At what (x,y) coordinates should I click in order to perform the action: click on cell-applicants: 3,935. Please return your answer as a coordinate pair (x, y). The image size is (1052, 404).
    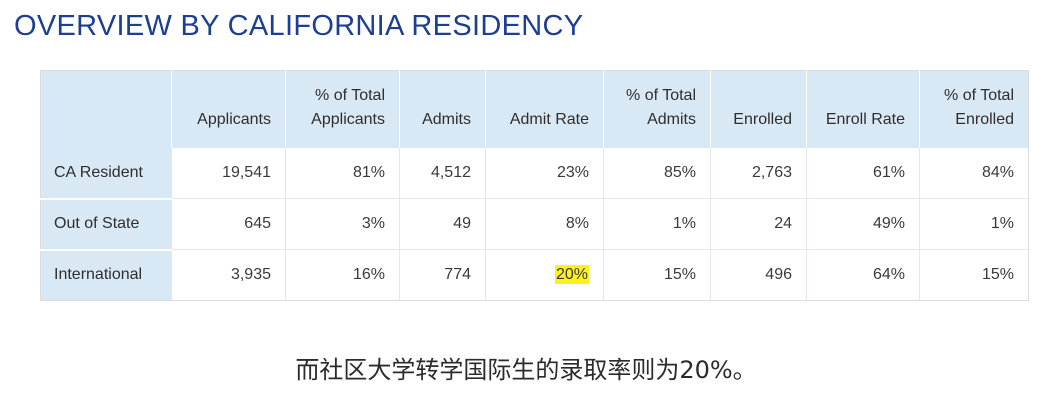
    Looking at the image, I should click on (228, 275).